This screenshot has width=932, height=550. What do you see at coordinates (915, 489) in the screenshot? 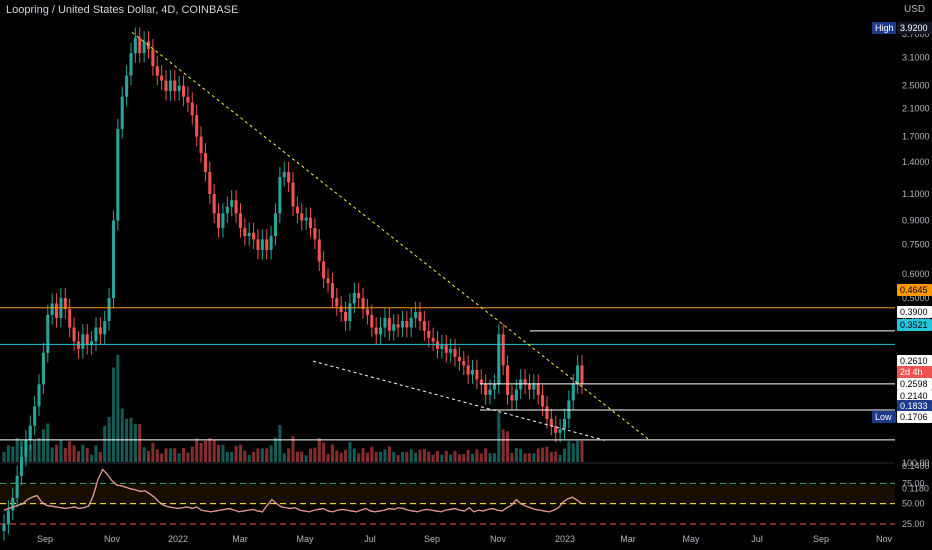
I see `price-tick-label: 0.1180` at bounding box center [915, 489].